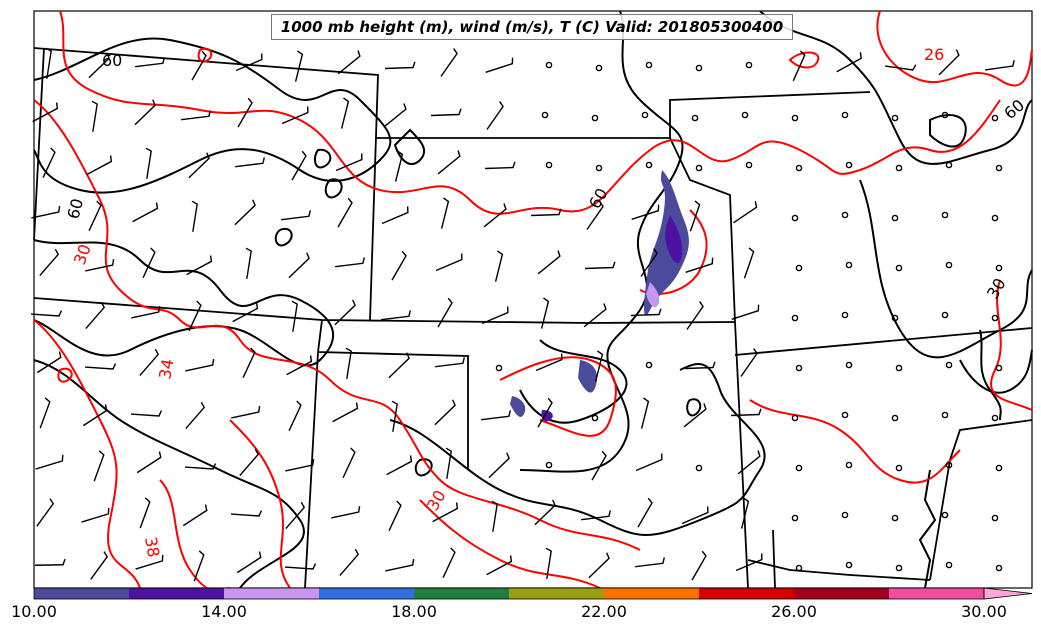  Describe the element at coordinates (152, 546) in the screenshot. I see `temp-contour-label: 38` at that location.